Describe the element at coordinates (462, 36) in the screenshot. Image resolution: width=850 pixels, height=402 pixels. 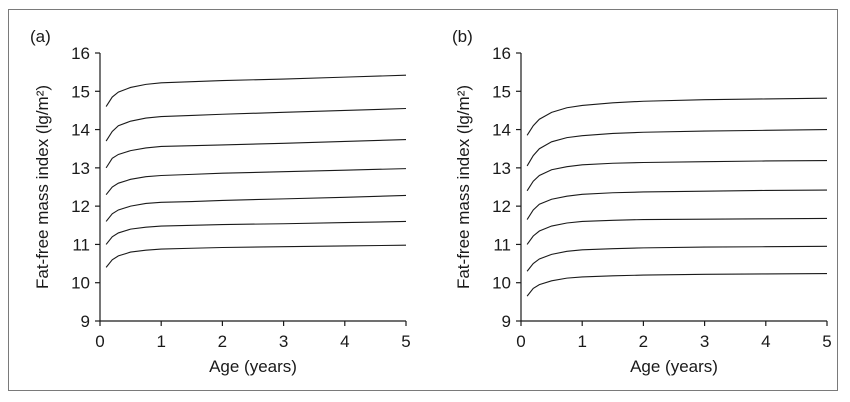
I see `panel-label: (b)` at that location.